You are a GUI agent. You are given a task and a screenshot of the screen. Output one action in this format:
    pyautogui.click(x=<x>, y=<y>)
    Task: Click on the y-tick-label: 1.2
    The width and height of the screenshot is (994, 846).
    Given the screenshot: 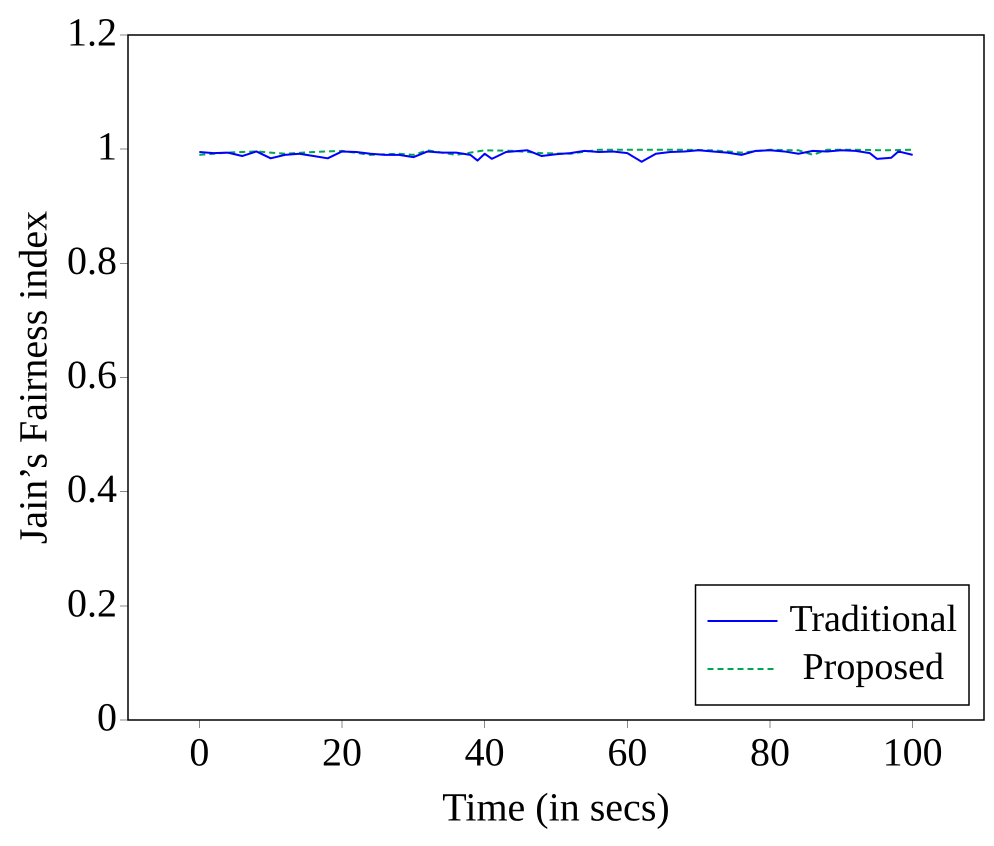 What is the action you would take?
    pyautogui.click(x=92, y=32)
    